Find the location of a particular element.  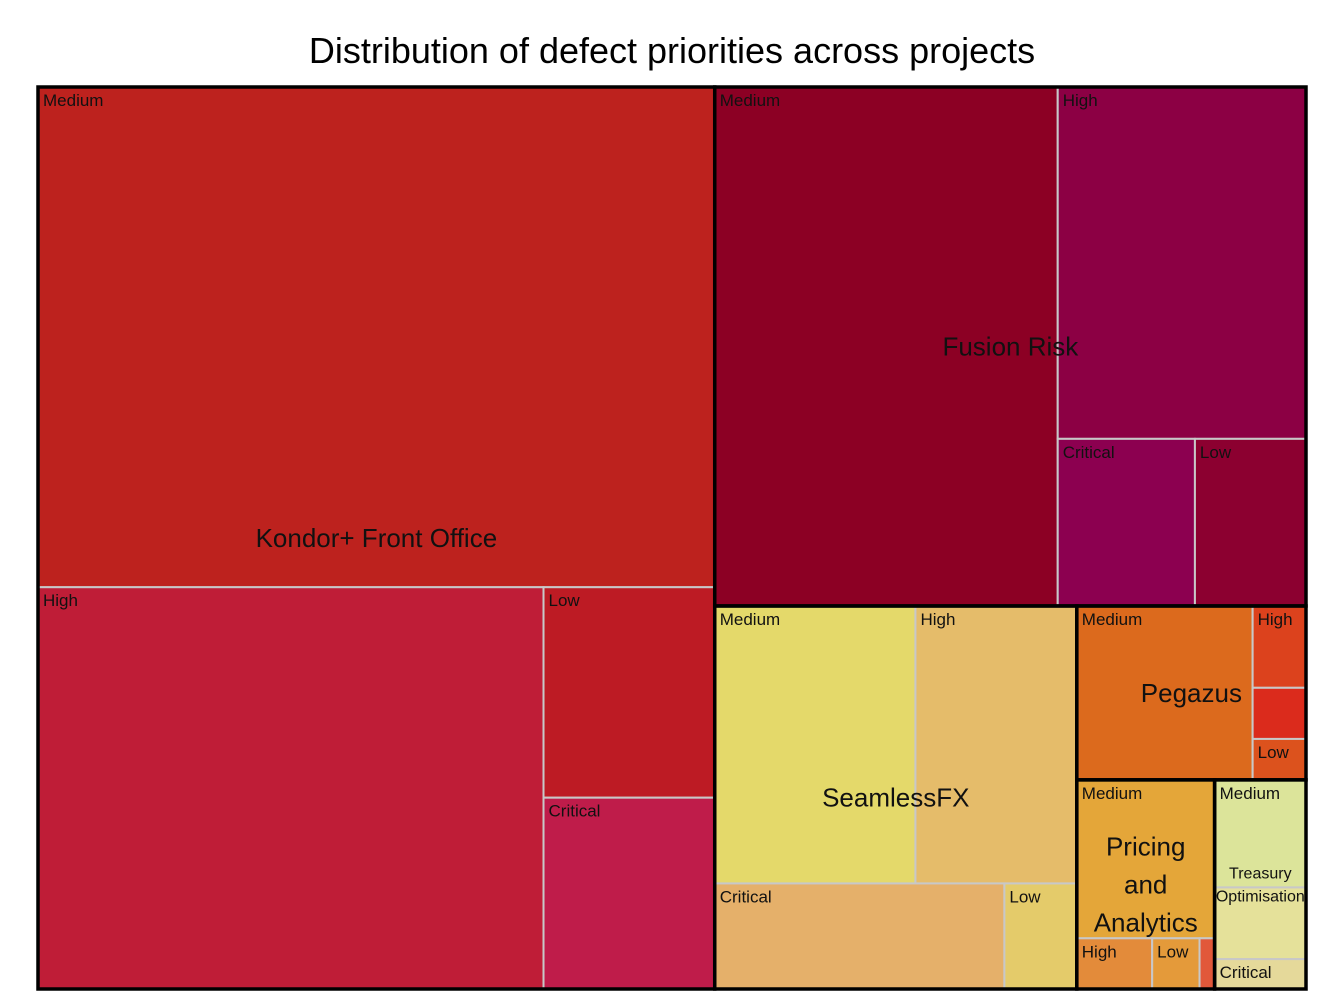

project-border-treasury-optimisation is located at coordinates (1260, 884).